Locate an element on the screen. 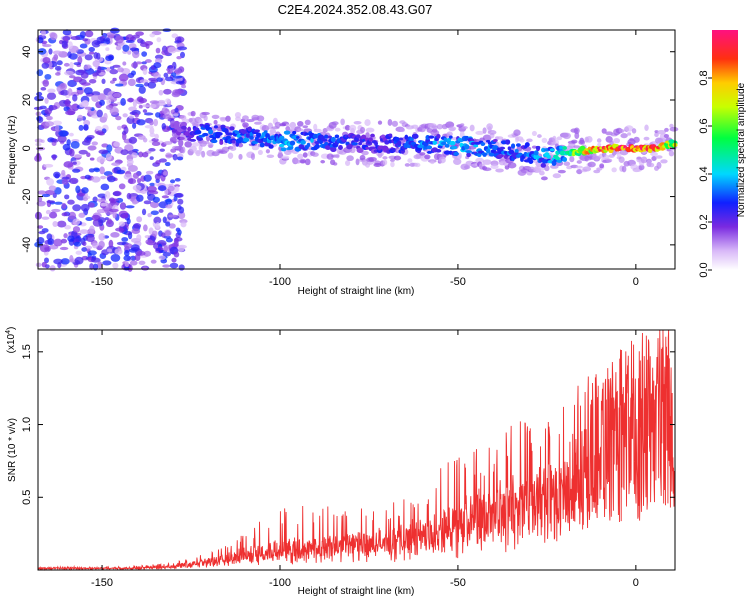  colorbar-tick-label: 0.8 is located at coordinates (704, 77).